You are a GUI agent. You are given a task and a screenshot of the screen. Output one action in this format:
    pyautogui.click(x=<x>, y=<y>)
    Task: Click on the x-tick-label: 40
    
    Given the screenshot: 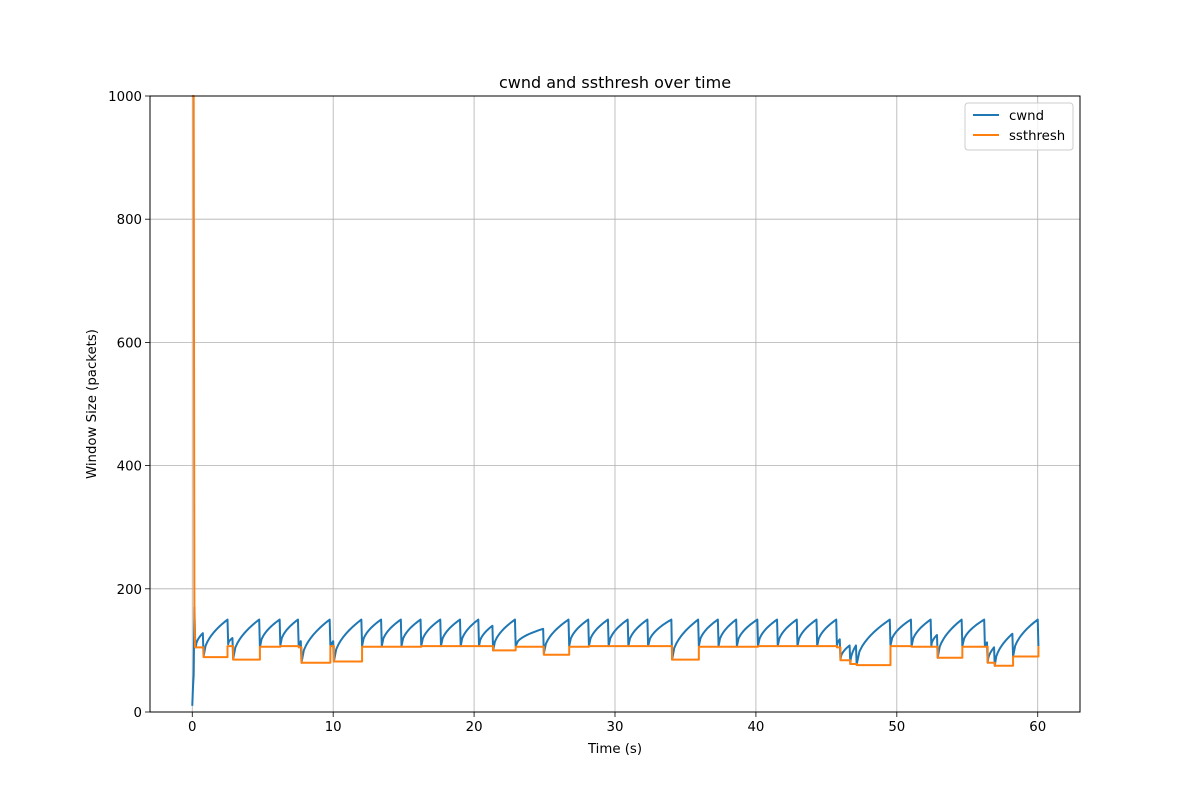 What is the action you would take?
    pyautogui.click(x=755, y=727)
    